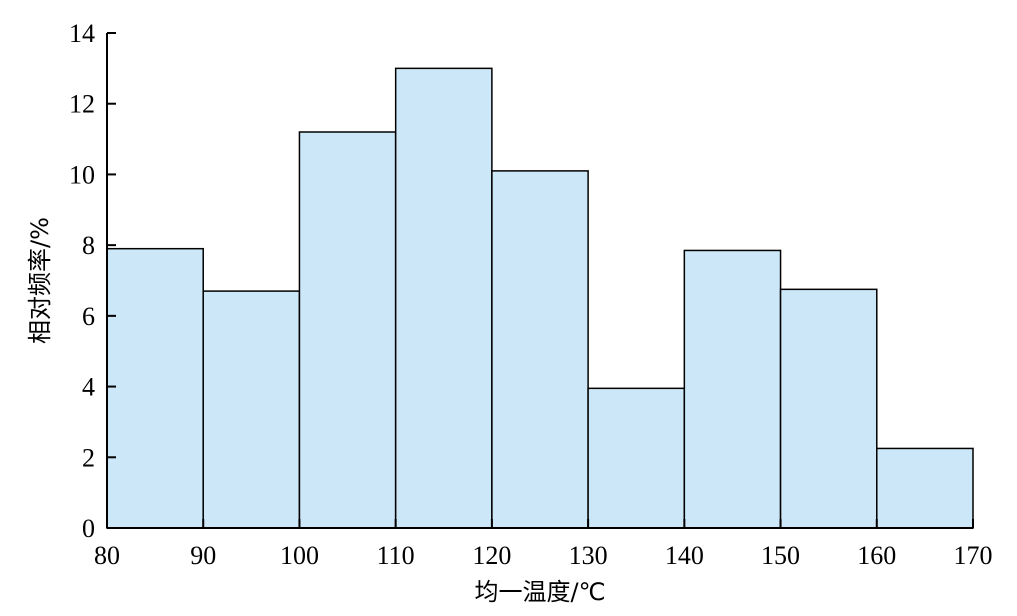  I want to click on x-ticks-group: 80 90 100 110 120 130 140 150 160 170, so click(543, 544).